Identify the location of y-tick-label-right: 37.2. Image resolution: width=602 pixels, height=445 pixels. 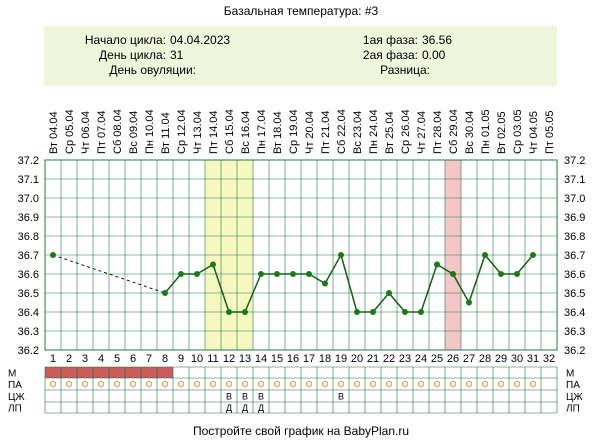
(574, 161).